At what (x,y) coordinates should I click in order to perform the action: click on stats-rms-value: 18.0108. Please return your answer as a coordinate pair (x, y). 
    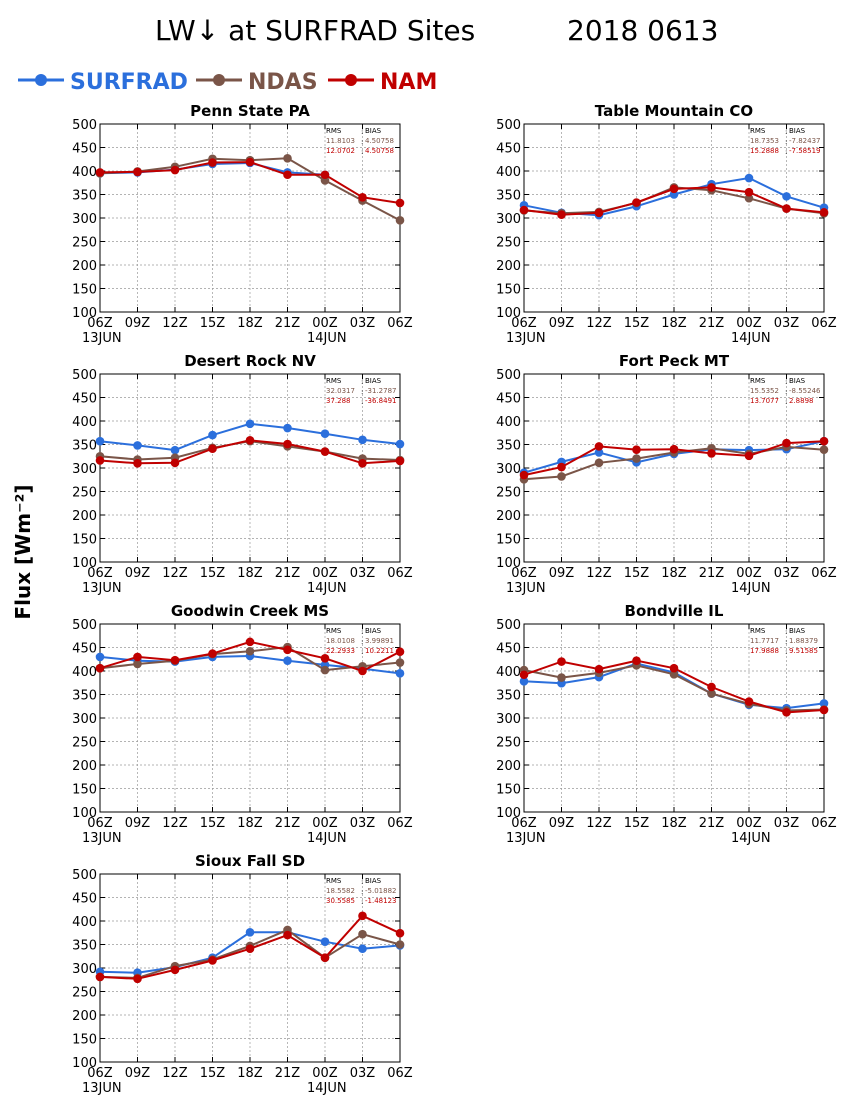
    Looking at the image, I should click on (340, 641).